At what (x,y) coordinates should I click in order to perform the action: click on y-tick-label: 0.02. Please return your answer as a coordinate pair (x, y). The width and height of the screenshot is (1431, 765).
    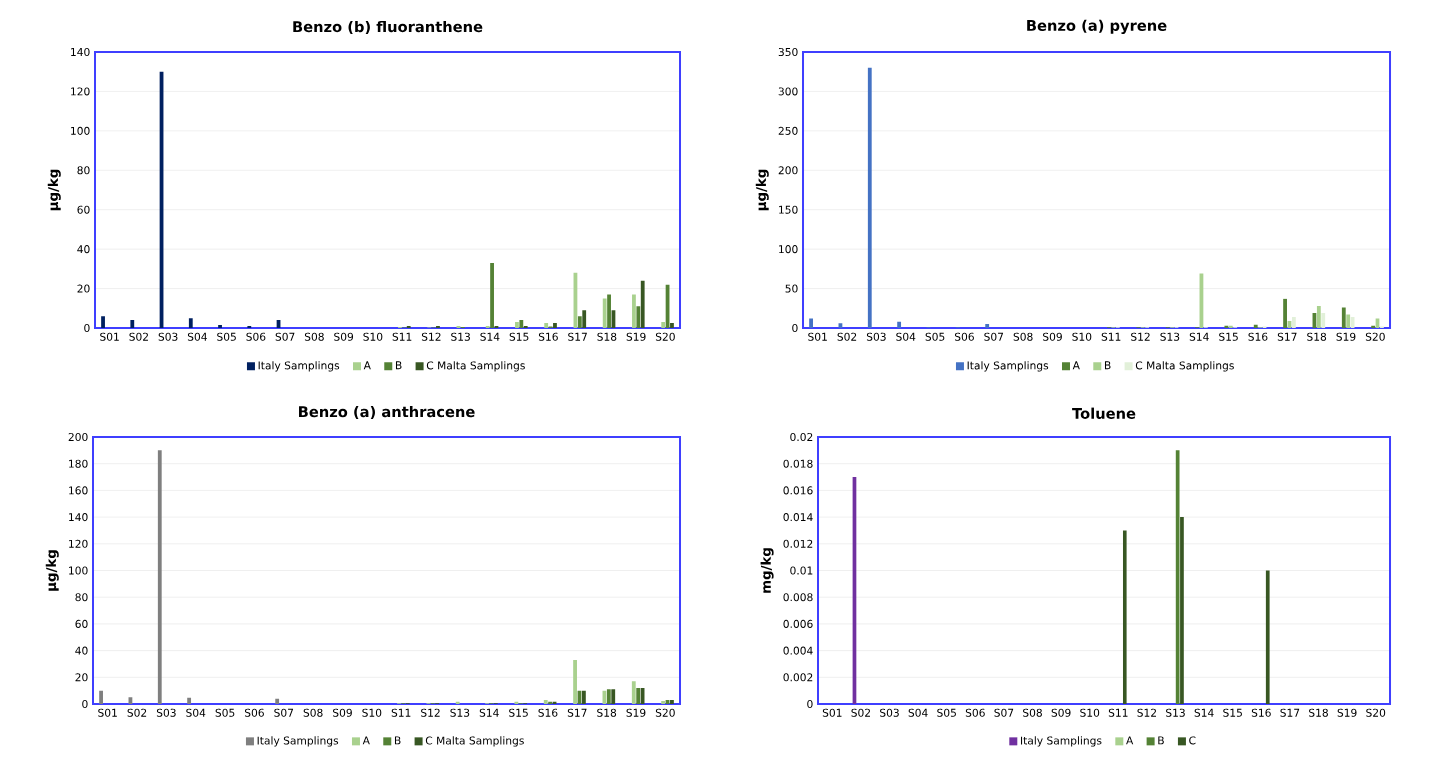
    Looking at the image, I should click on (801, 437).